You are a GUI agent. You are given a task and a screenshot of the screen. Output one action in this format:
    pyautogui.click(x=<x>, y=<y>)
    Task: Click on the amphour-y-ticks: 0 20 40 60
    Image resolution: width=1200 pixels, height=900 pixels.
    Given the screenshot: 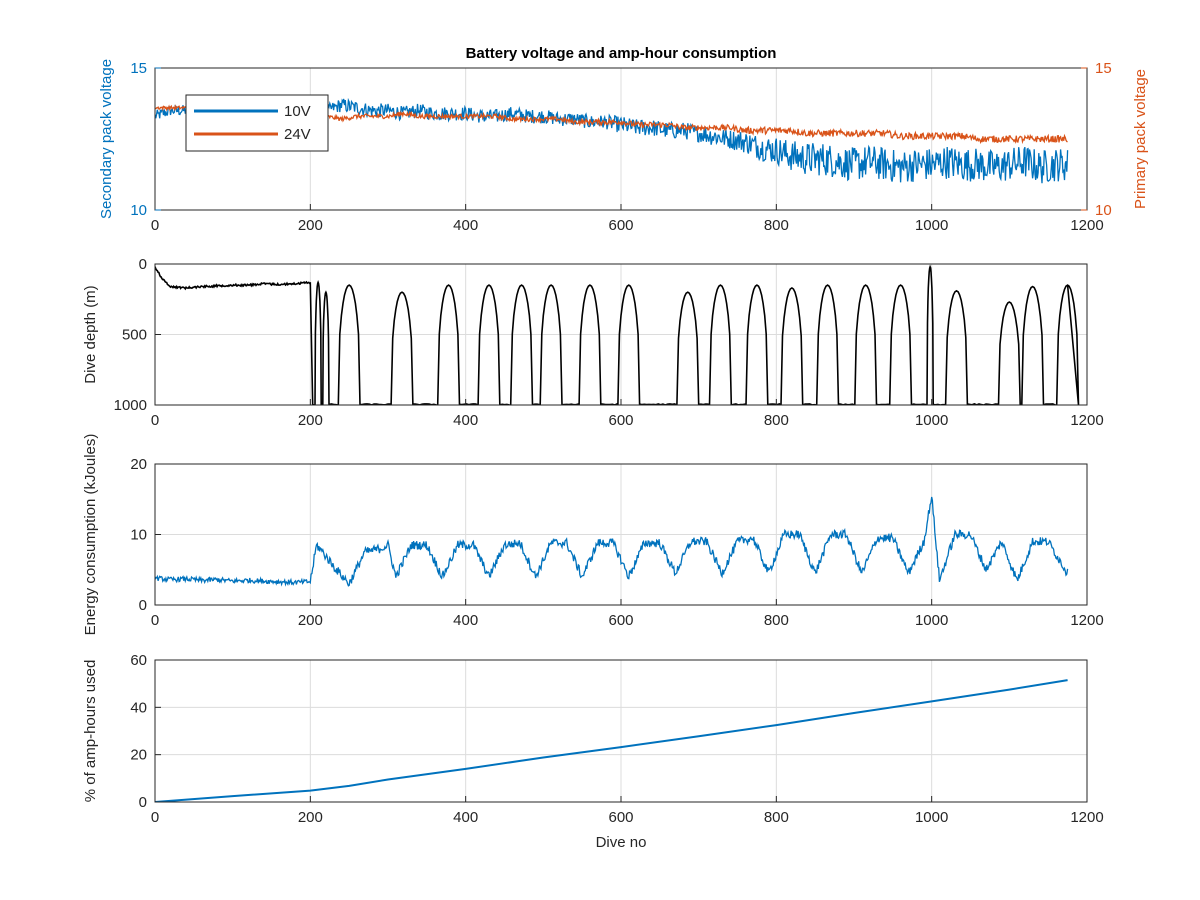 What is the action you would take?
    pyautogui.click(x=145, y=731)
    